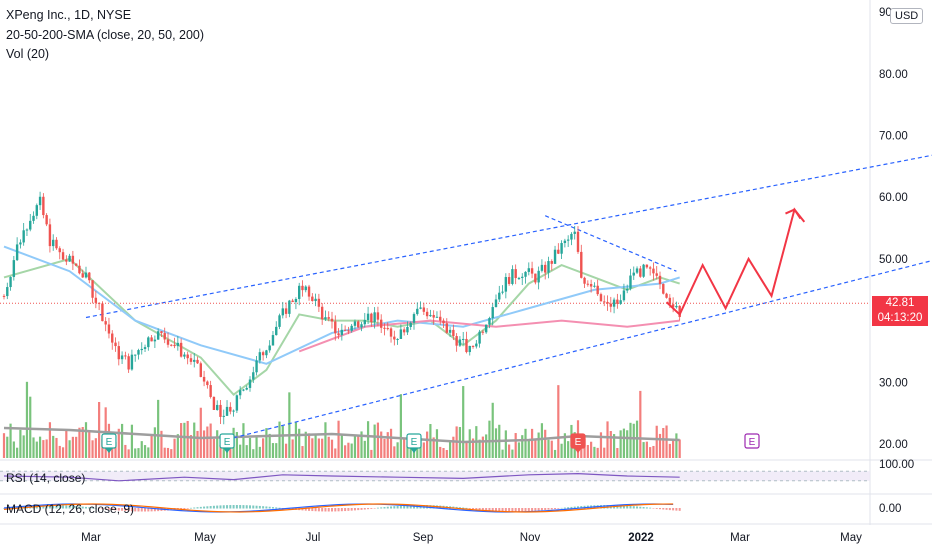  Describe the element at coordinates (28, 54) in the screenshot. I see `volume-legend: Vol (20)` at that location.